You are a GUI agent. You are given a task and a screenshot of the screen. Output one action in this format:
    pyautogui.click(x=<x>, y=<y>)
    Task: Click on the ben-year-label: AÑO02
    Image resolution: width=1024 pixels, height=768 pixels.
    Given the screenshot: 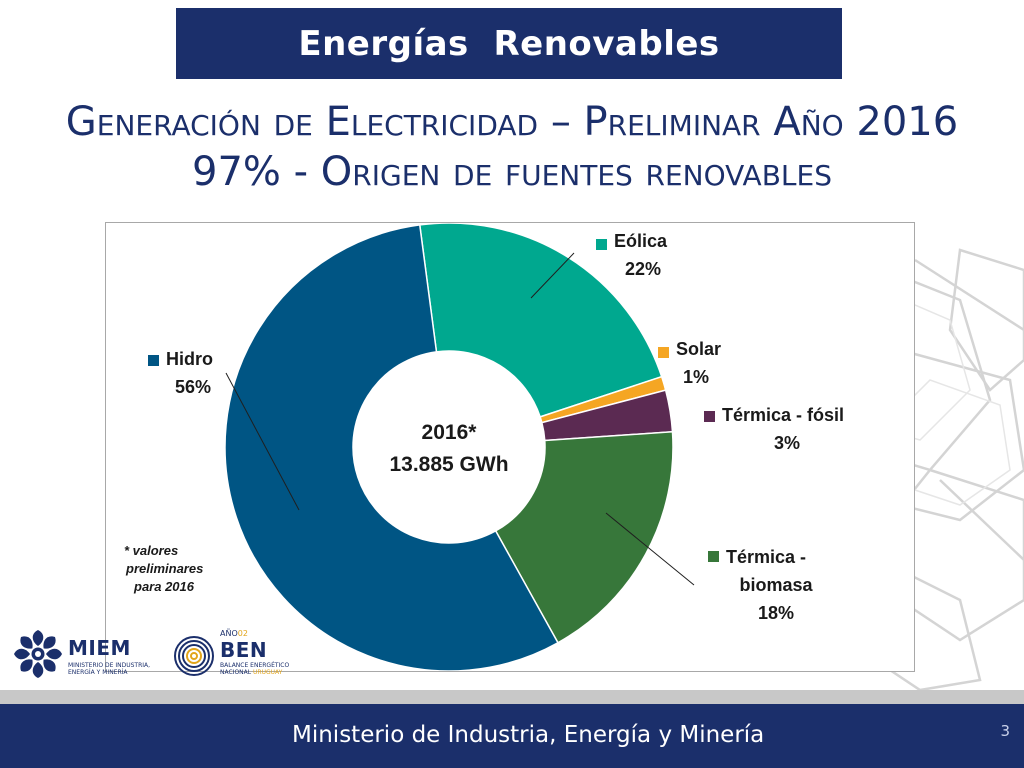 What is the action you would take?
    pyautogui.click(x=234, y=633)
    